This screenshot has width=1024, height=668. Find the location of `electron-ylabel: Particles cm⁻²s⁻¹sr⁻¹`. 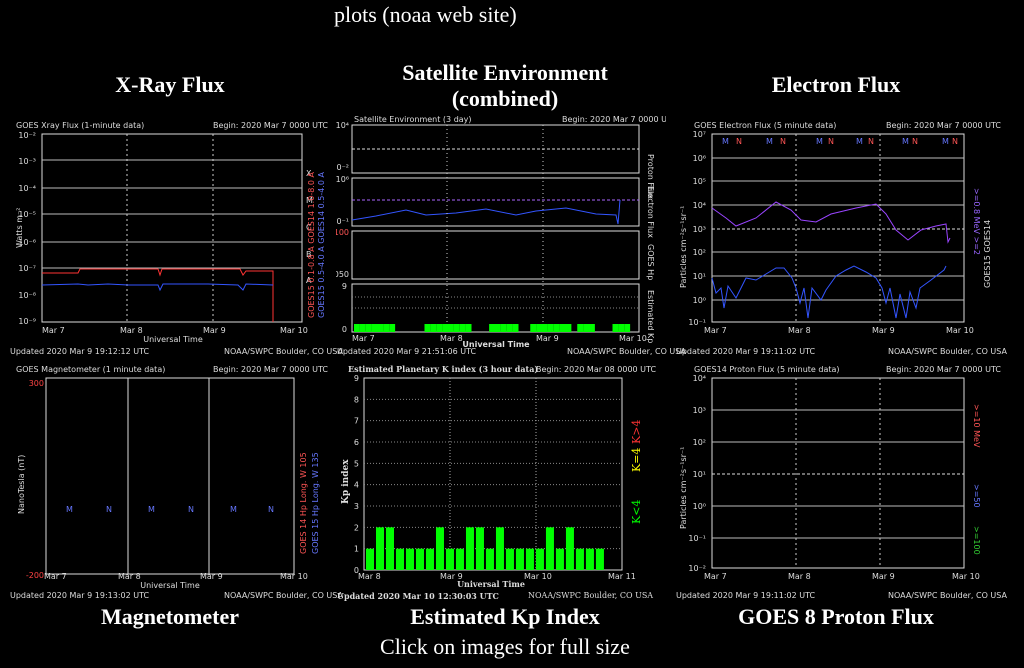

electron-ylabel: Particles cm⁻²s⁻¹sr⁻¹ is located at coordinates (683, 247).